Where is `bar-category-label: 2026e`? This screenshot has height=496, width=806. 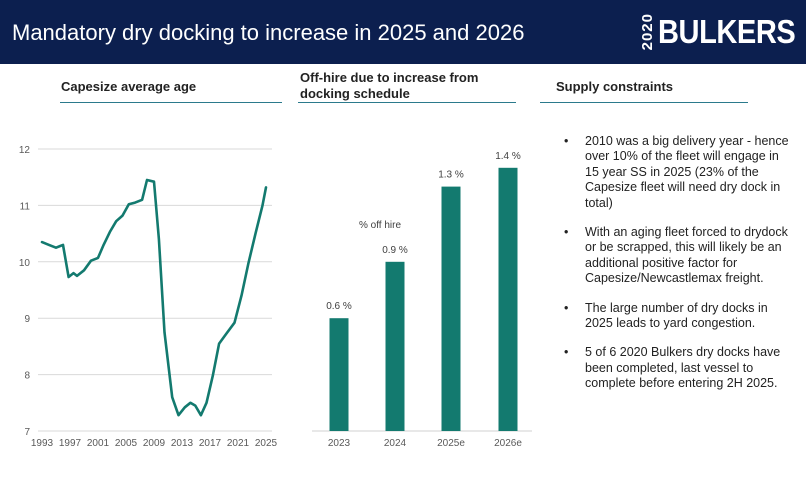
bar-category-label: 2026e is located at coordinates (508, 443).